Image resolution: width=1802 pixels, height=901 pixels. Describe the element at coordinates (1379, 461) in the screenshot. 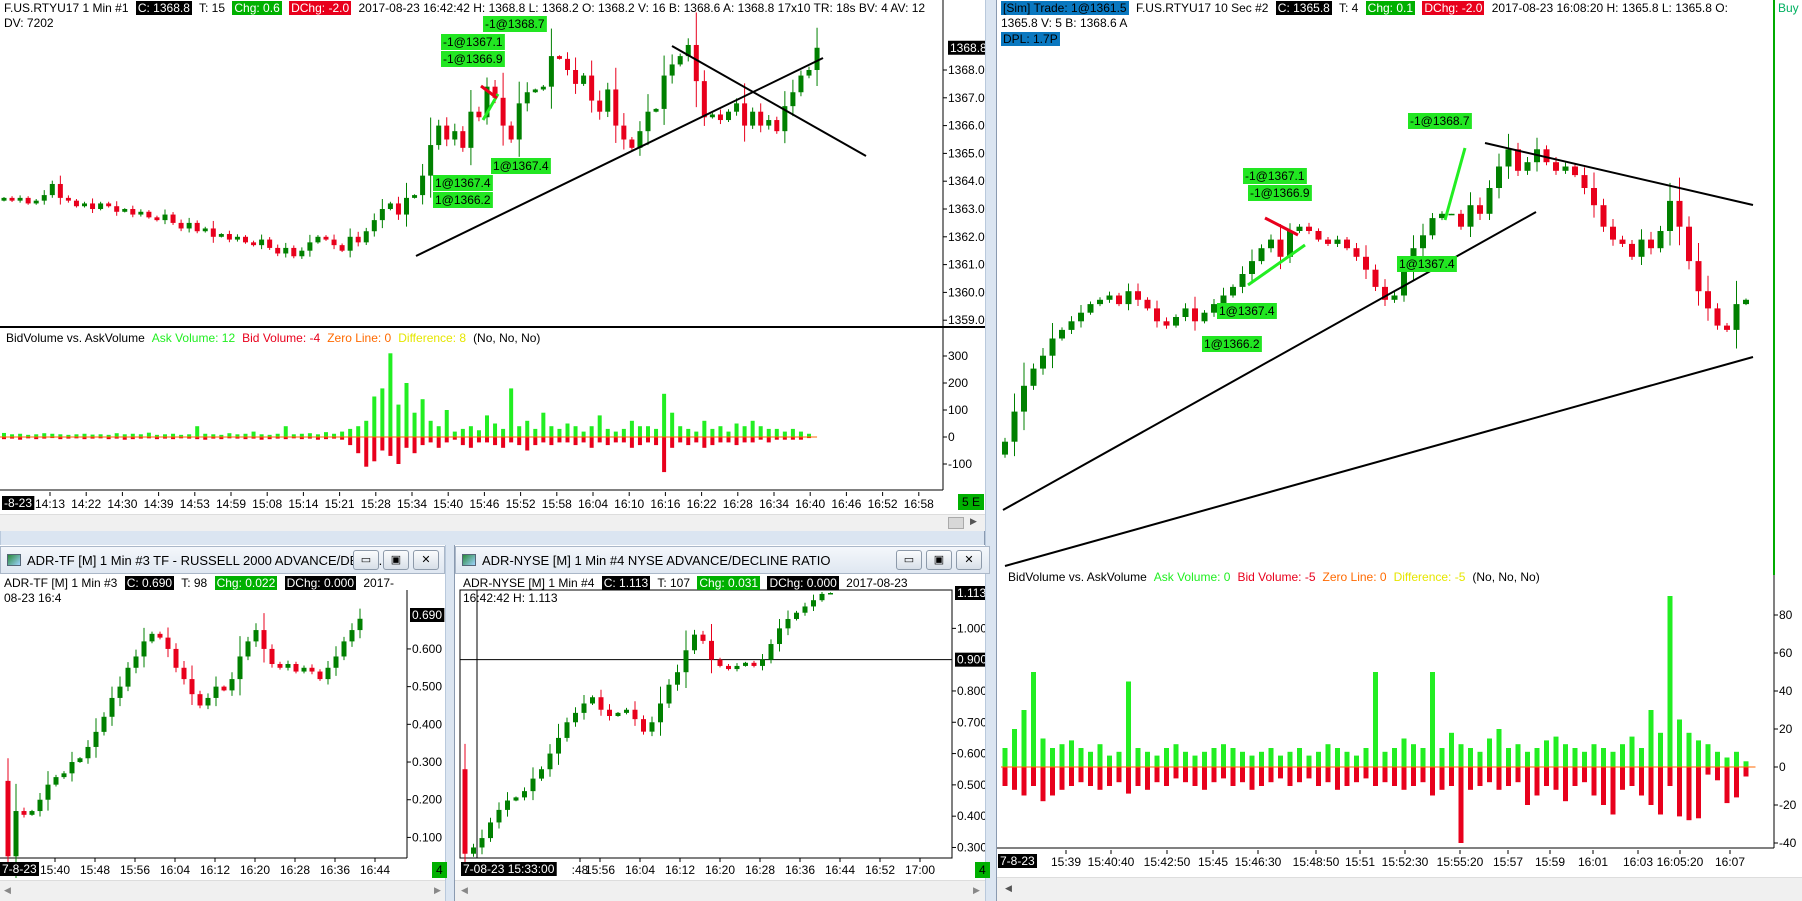

I see `chart2-trendline` at that location.